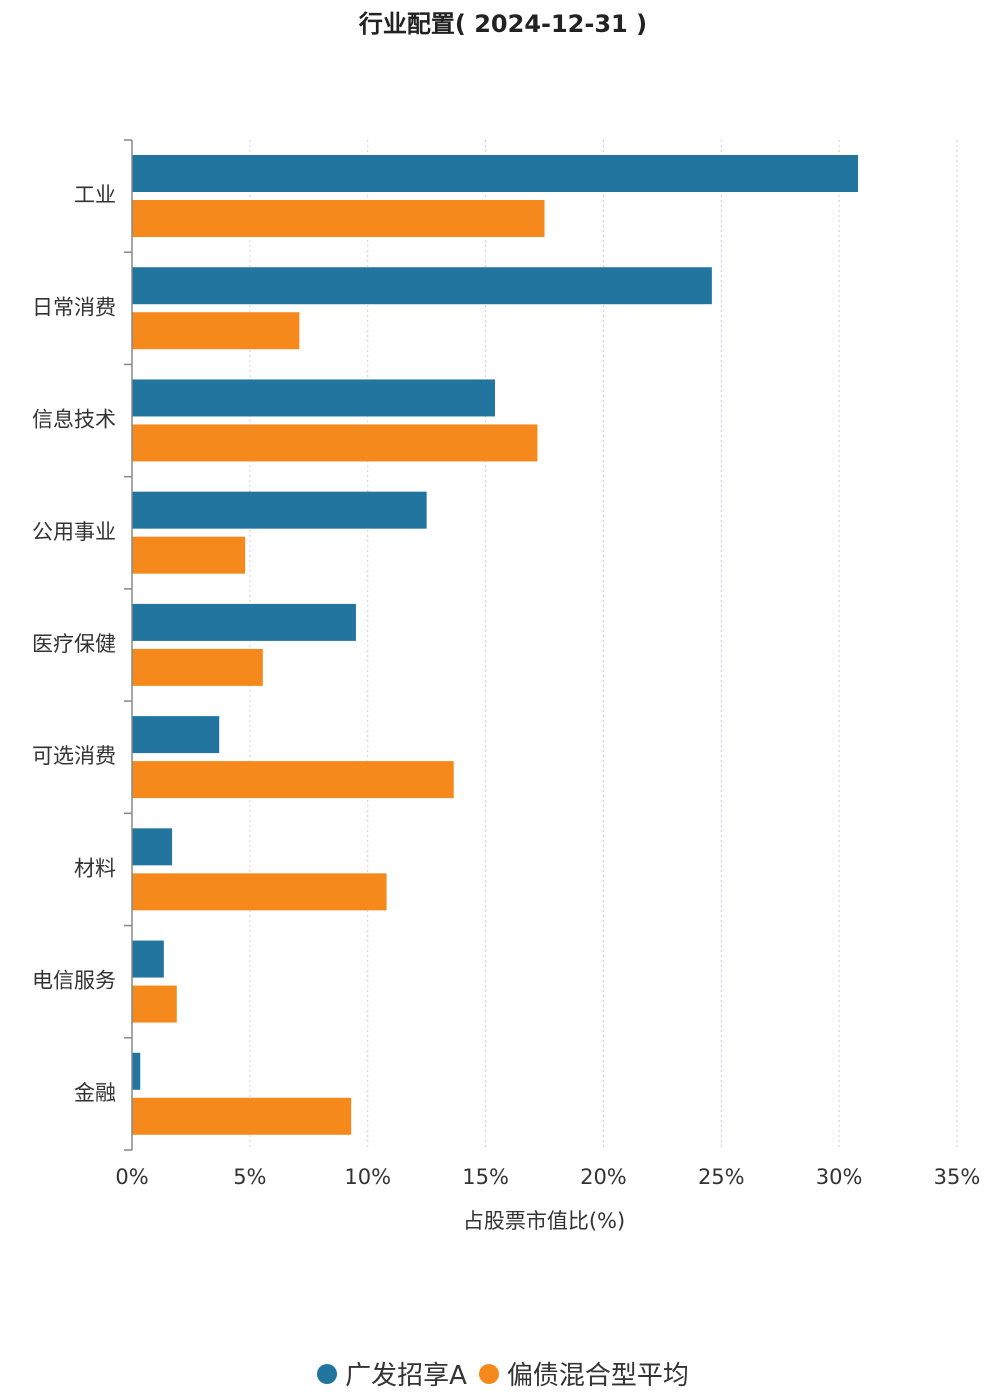 This screenshot has height=1400, width=1006. I want to click on x-tick-label: 30%, so click(839, 1177).